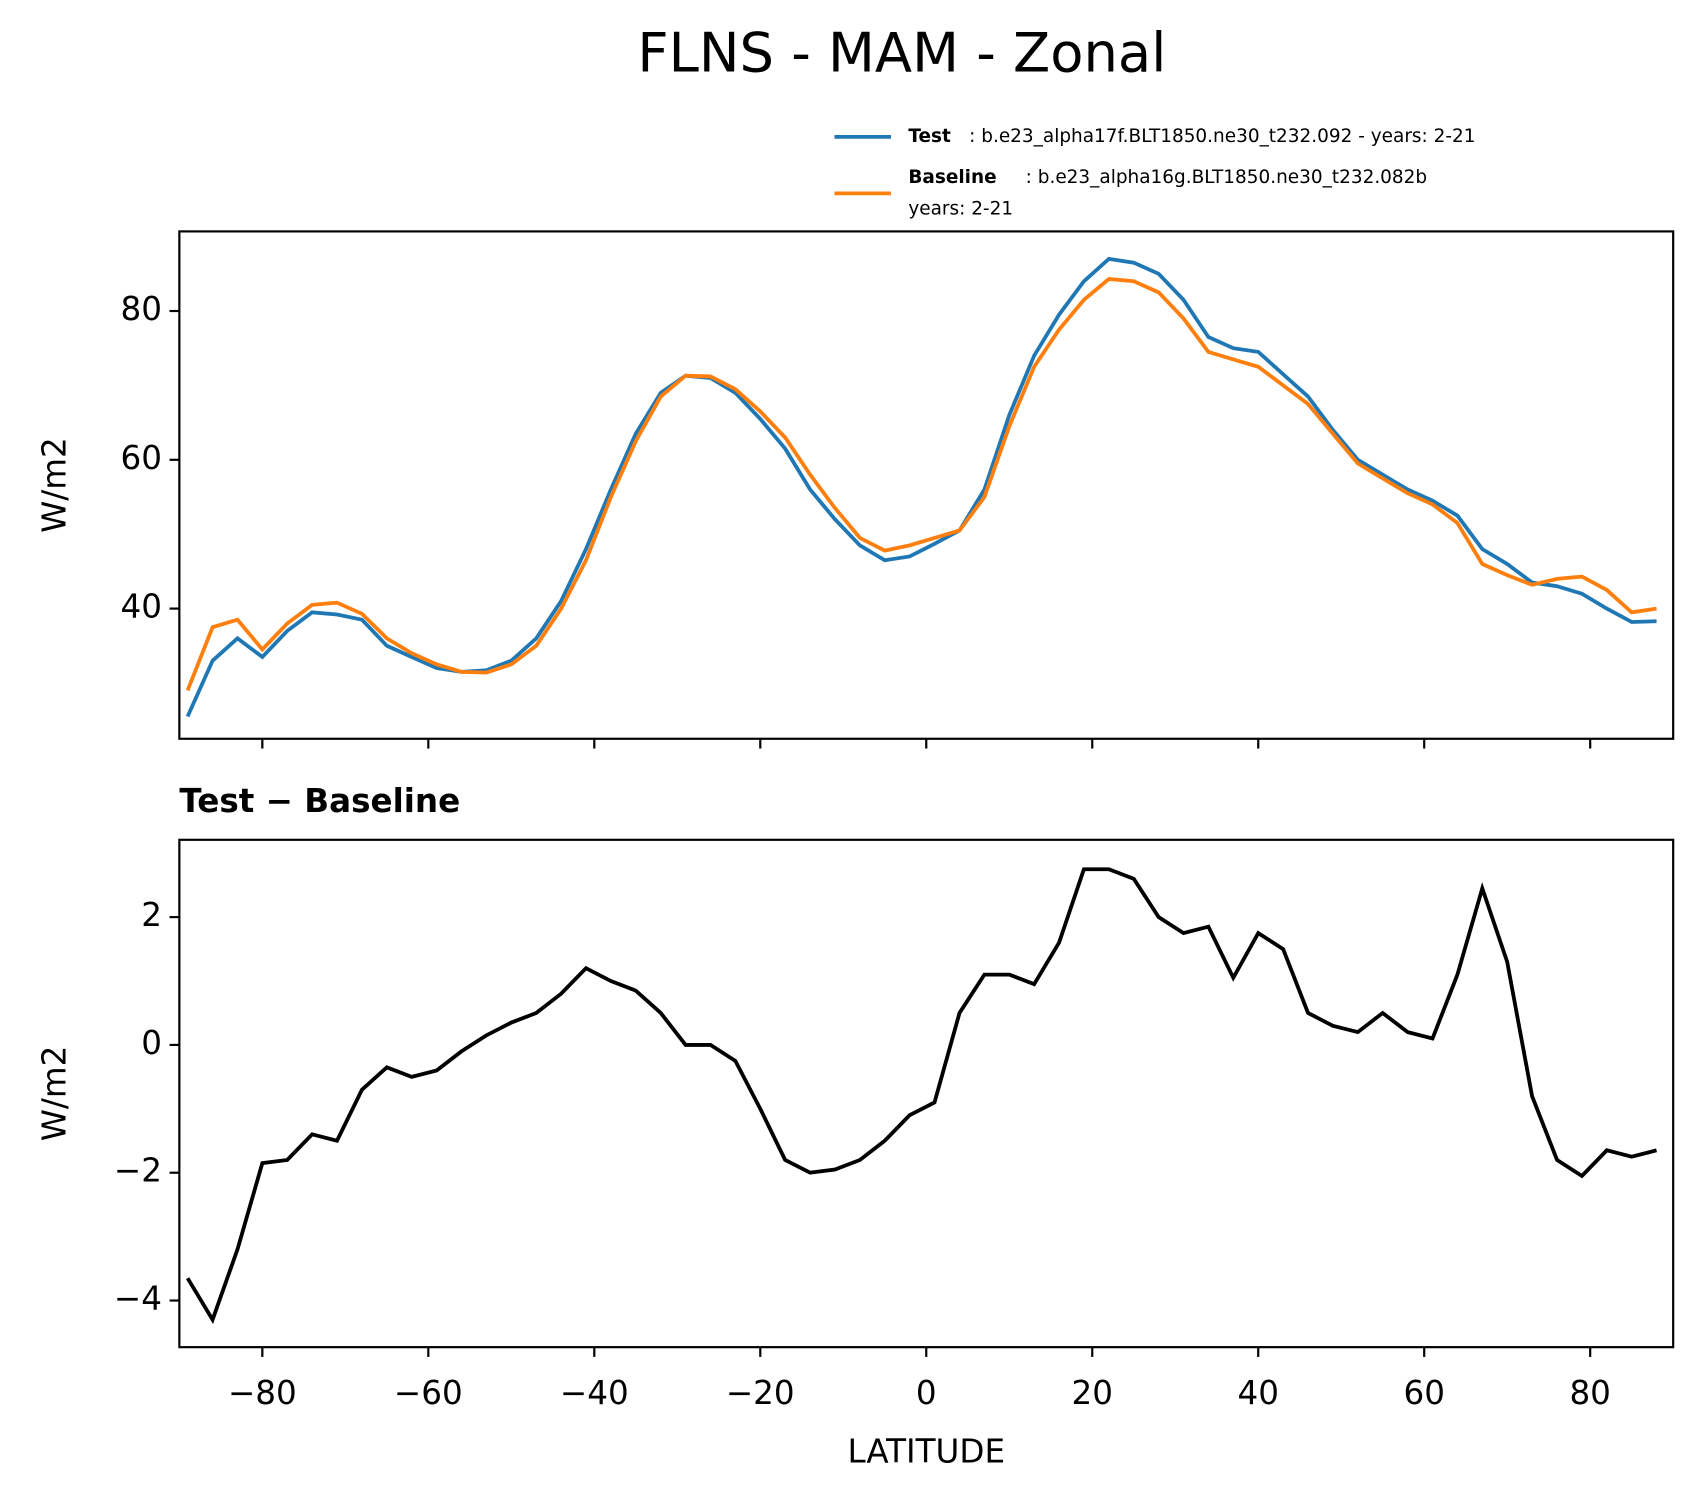 This screenshot has width=1695, height=1496. What do you see at coordinates (151, 1043) in the screenshot?
I see `y-tick-label: 0` at bounding box center [151, 1043].